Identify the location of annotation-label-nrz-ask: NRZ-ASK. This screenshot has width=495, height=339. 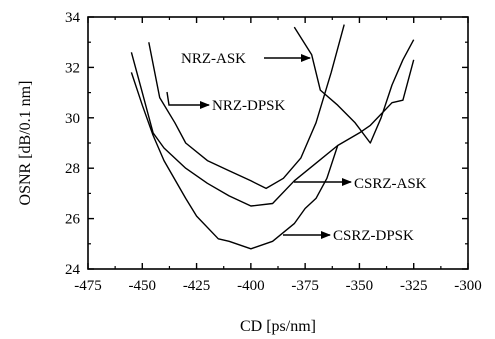
(213, 59).